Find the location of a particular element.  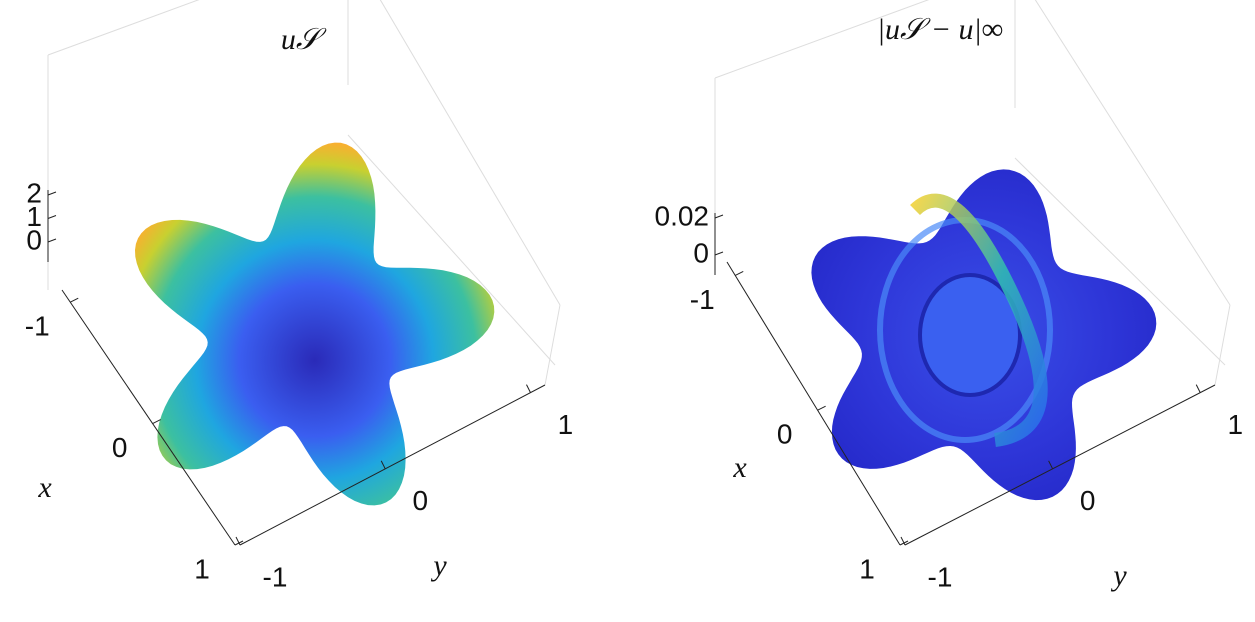

plot-title: u𝒮 is located at coordinates (304, 39).